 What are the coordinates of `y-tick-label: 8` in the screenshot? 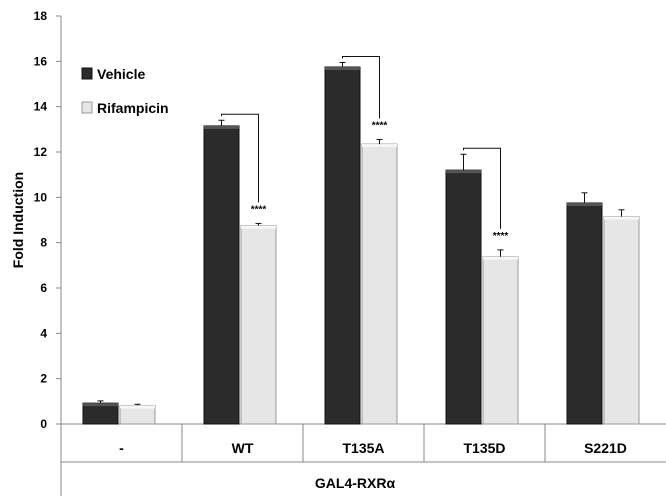 It's located at (43, 243).